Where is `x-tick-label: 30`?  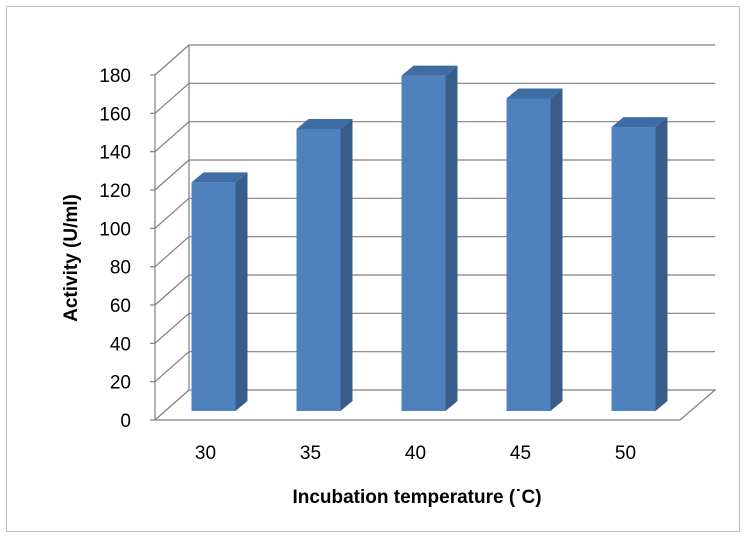 x-tick-label: 30 is located at coordinates (205, 453).